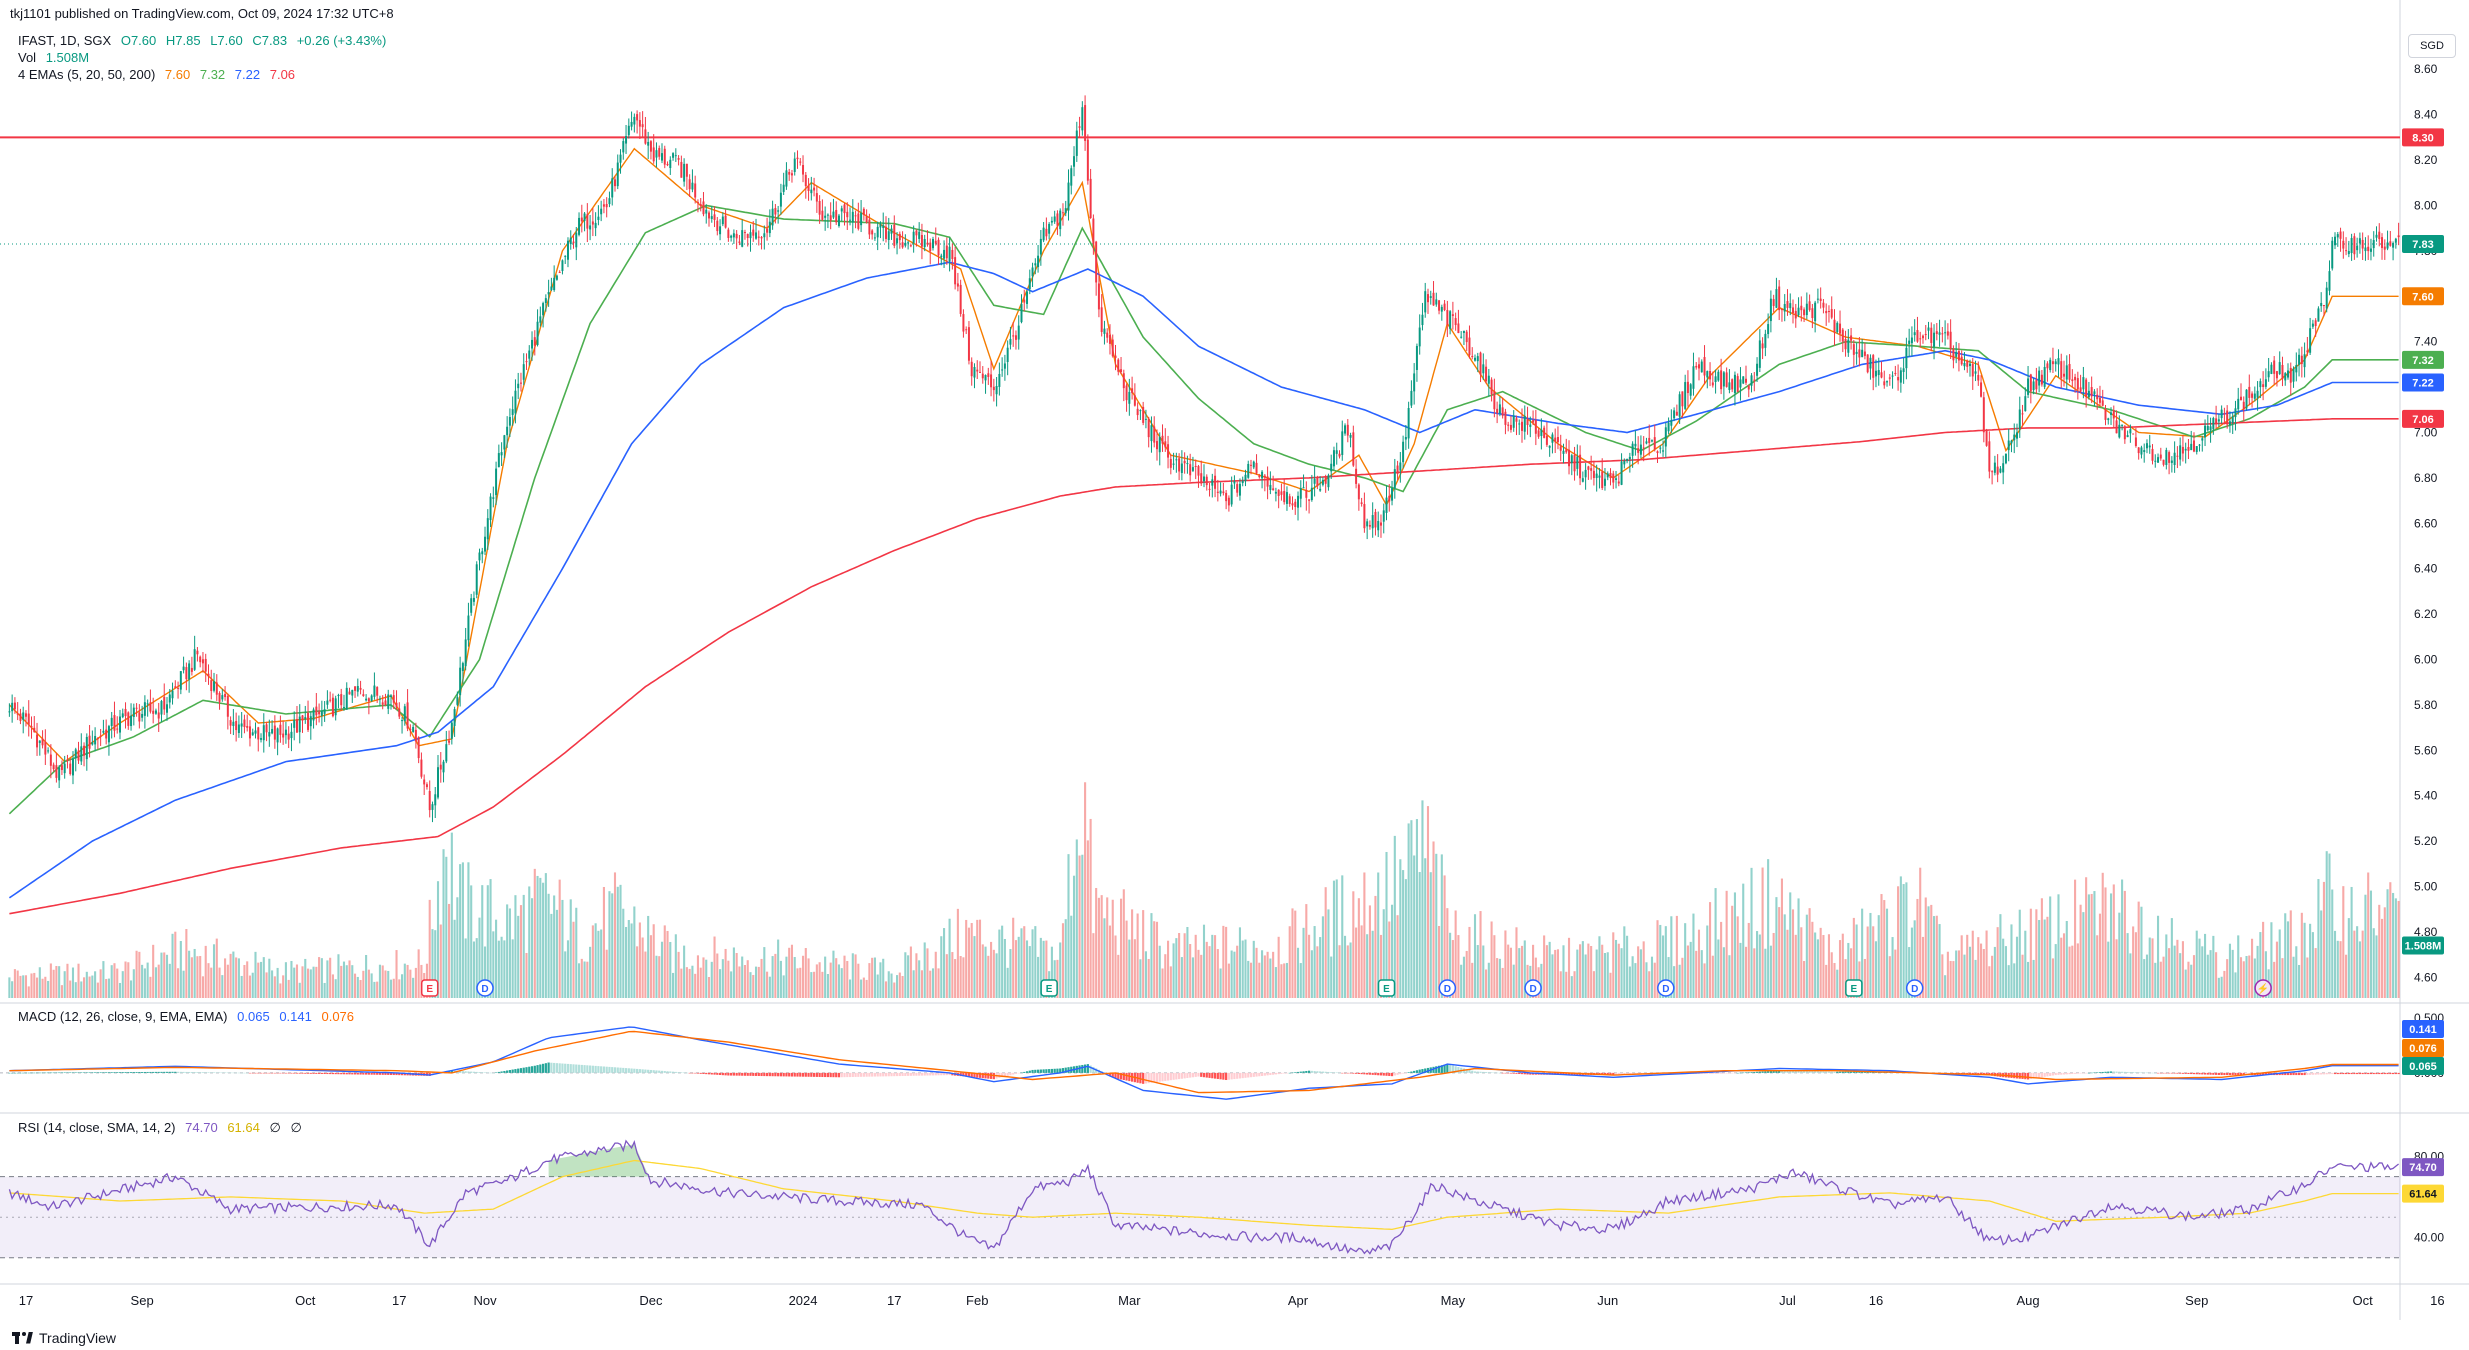  Describe the element at coordinates (2426, 478) in the screenshot. I see `price-tick-label: 6.80` at that location.